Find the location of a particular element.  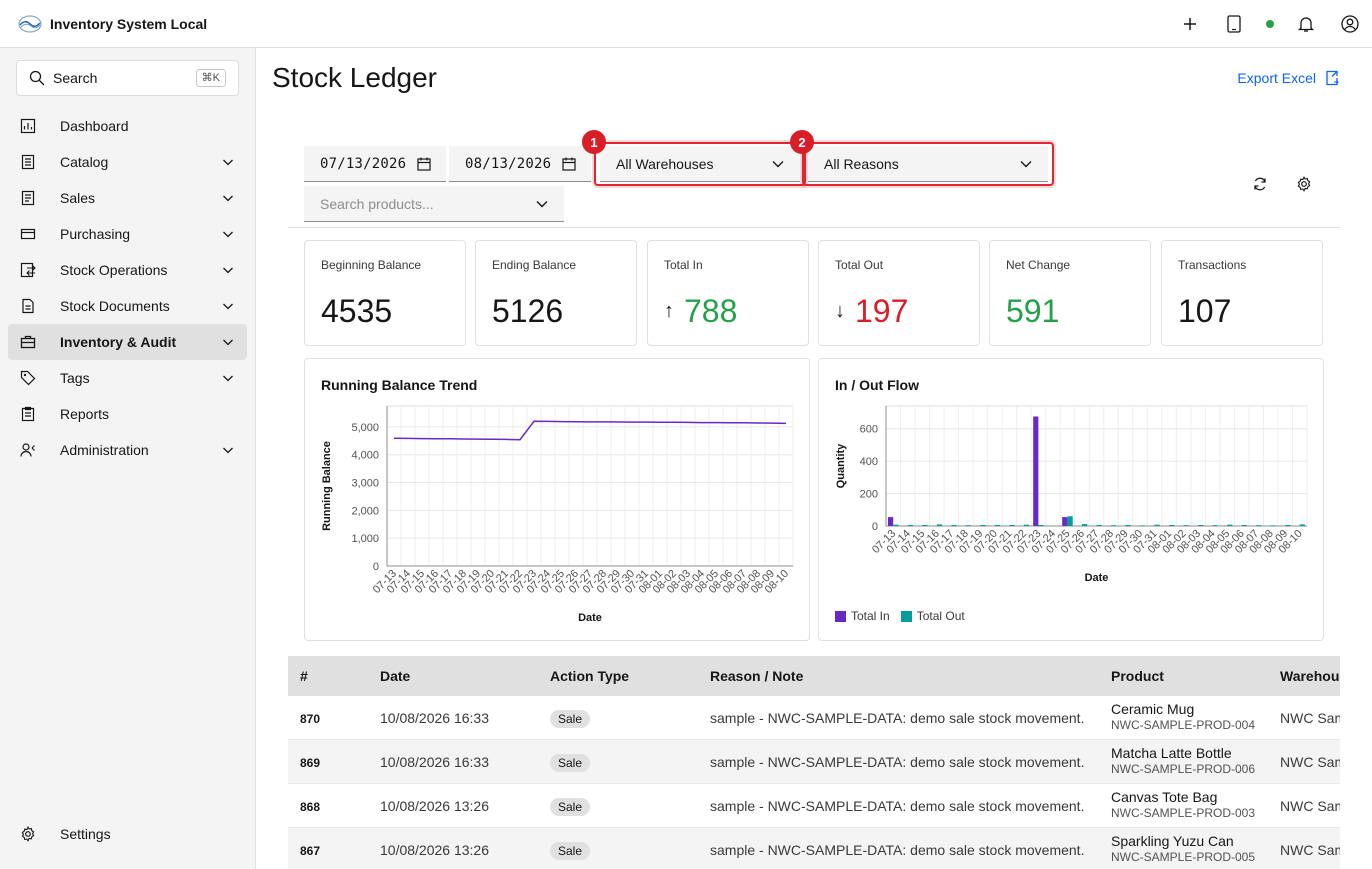

row-warehouse: NWC Sample is located at coordinates (1310, 850).